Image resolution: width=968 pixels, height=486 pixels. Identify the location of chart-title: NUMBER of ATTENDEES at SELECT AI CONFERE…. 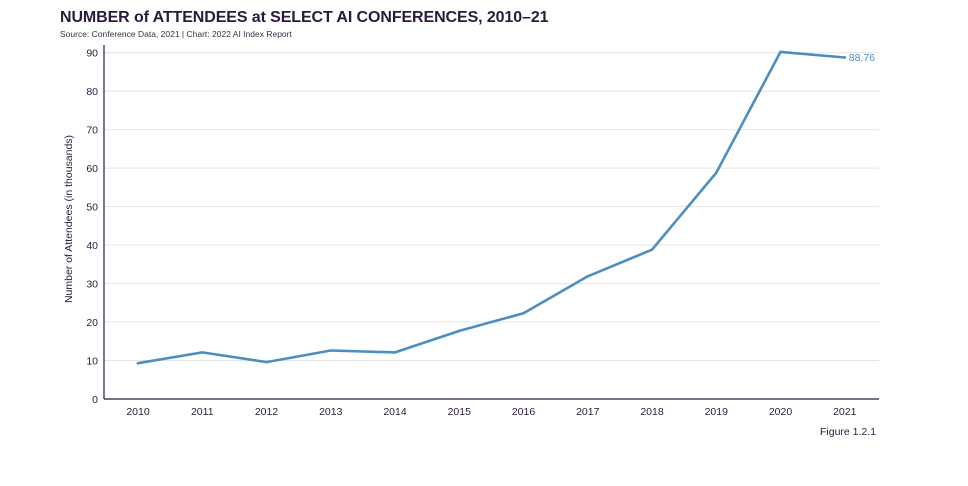
(304, 17).